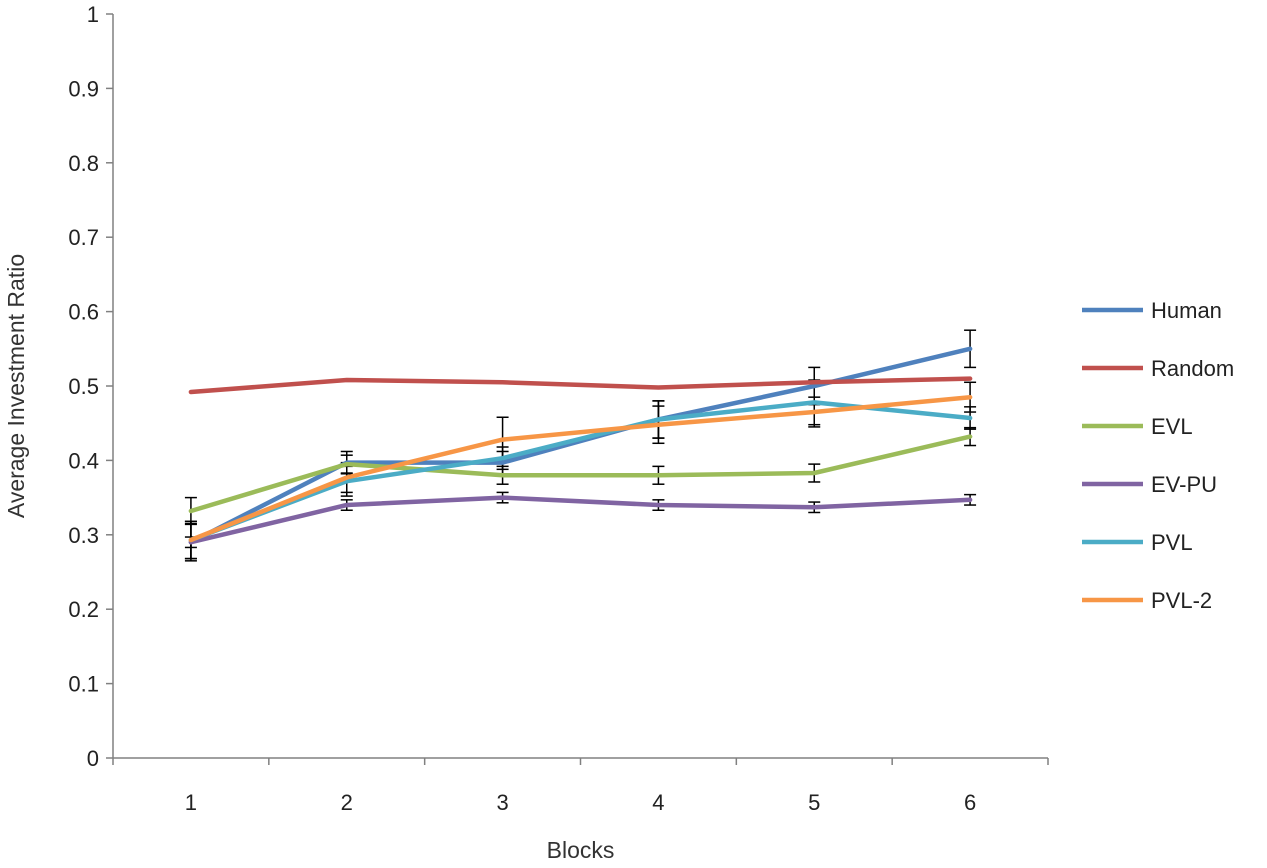  I want to click on y-tick-label: 1, so click(93, 14).